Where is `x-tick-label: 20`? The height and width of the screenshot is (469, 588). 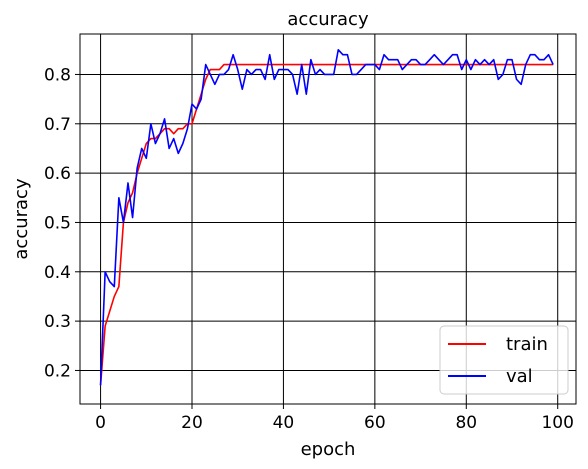
x-tick-label: 20 is located at coordinates (192, 423).